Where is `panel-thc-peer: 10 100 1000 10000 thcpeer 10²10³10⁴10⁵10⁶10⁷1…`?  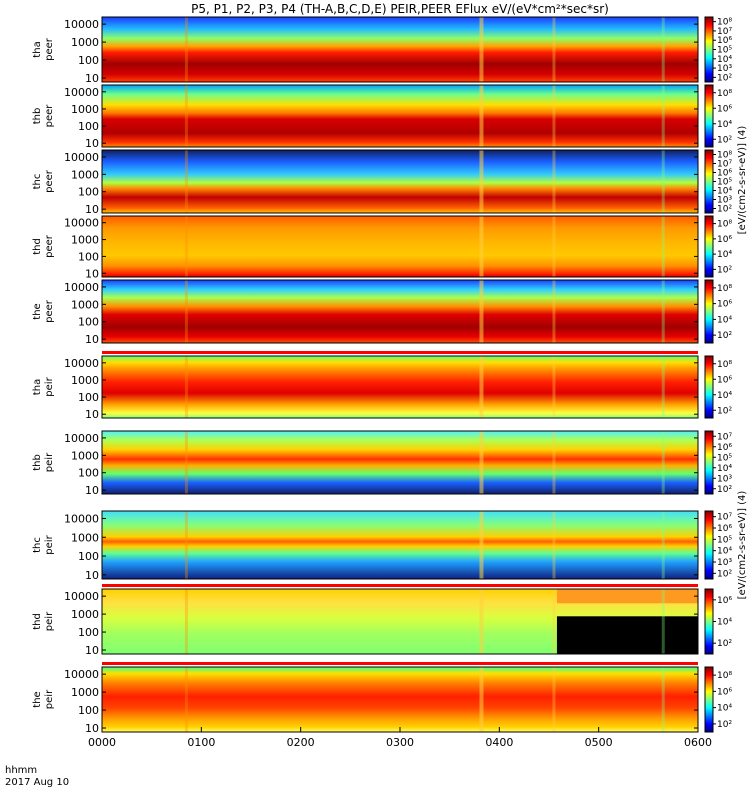
panel-thc-peer: 10 100 1000 10000 thcpeer 10²10³10⁴10⁵10⁶10⁷1… is located at coordinates (382, 182).